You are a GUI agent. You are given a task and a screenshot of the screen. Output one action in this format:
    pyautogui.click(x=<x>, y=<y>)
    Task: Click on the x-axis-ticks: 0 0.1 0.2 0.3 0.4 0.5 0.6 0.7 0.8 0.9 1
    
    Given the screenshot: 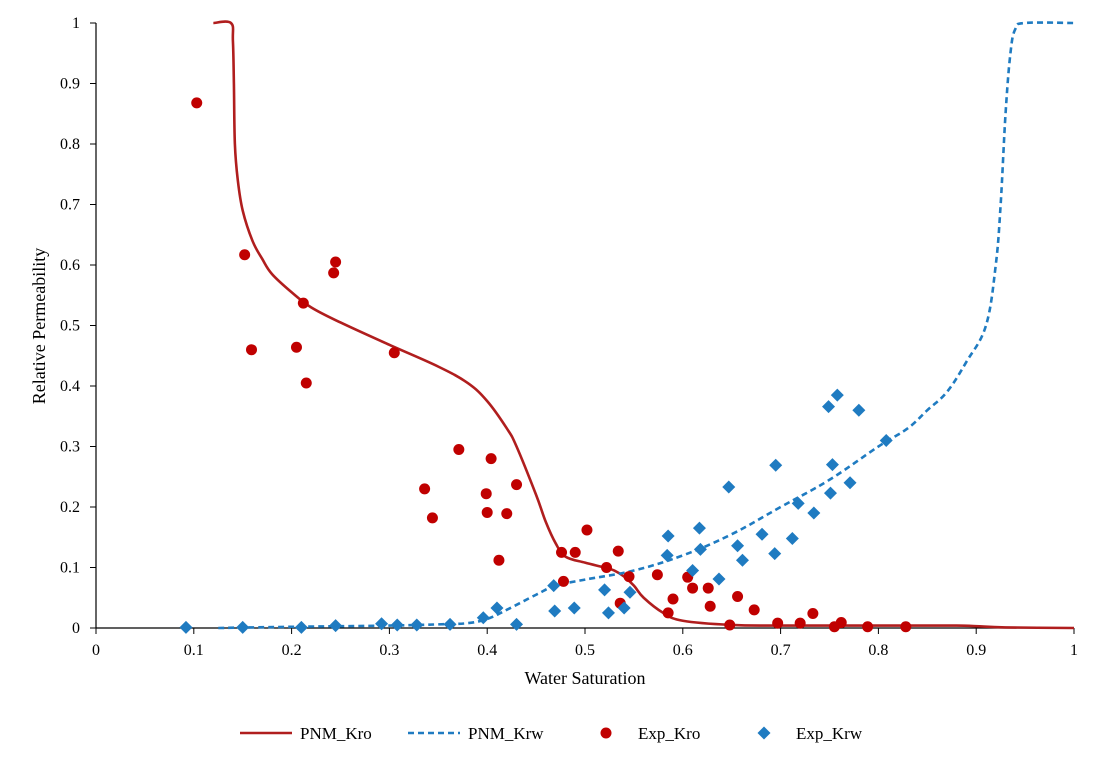 What is the action you would take?
    pyautogui.click(x=585, y=643)
    